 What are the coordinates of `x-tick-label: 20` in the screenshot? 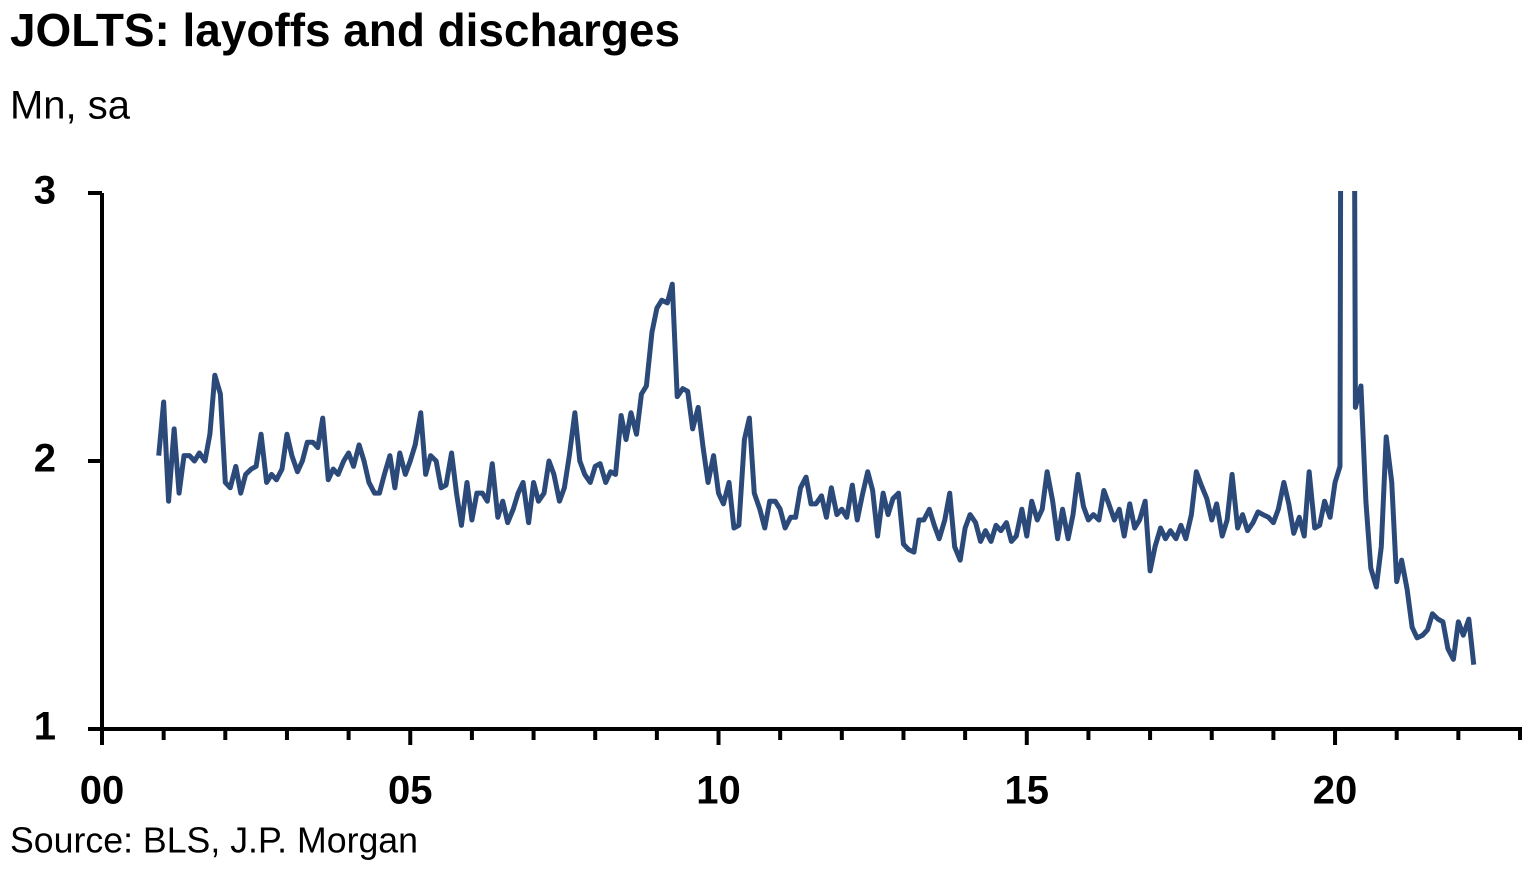 It's located at (1335, 791).